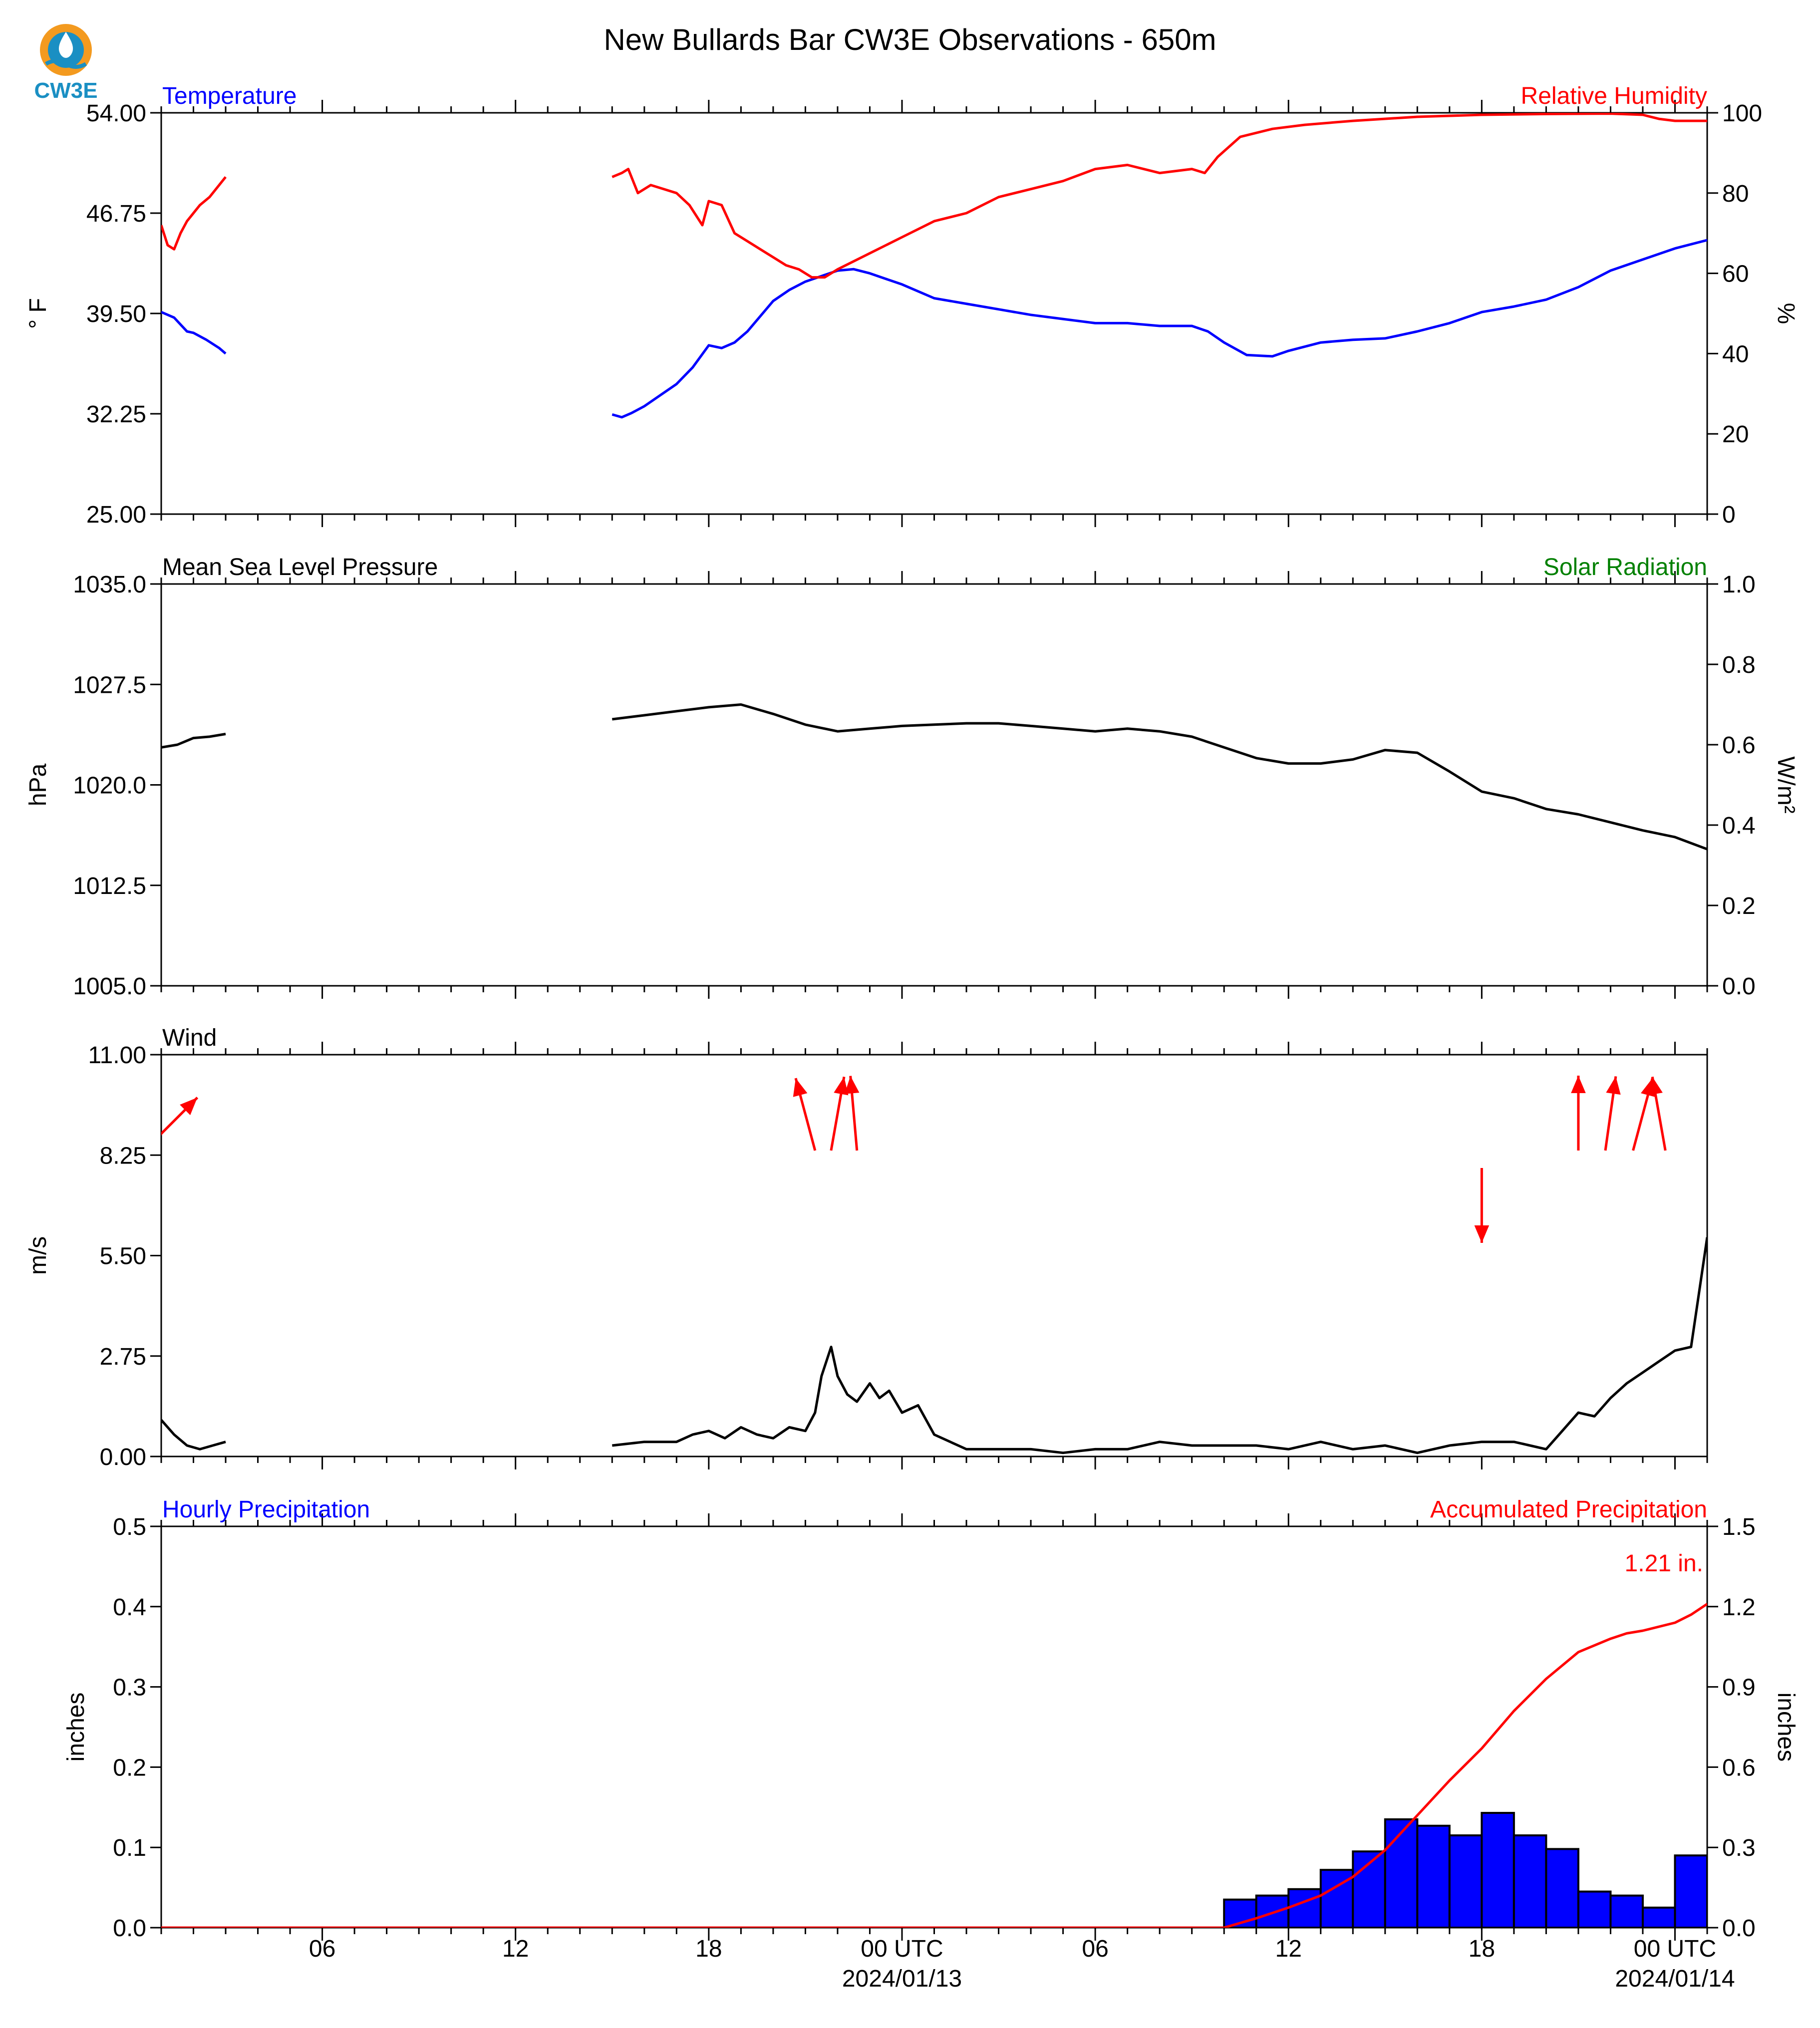 This screenshot has height=2028, width=1820. Describe the element at coordinates (189, 1038) in the screenshot. I see `panel-label-left: Wind` at that location.